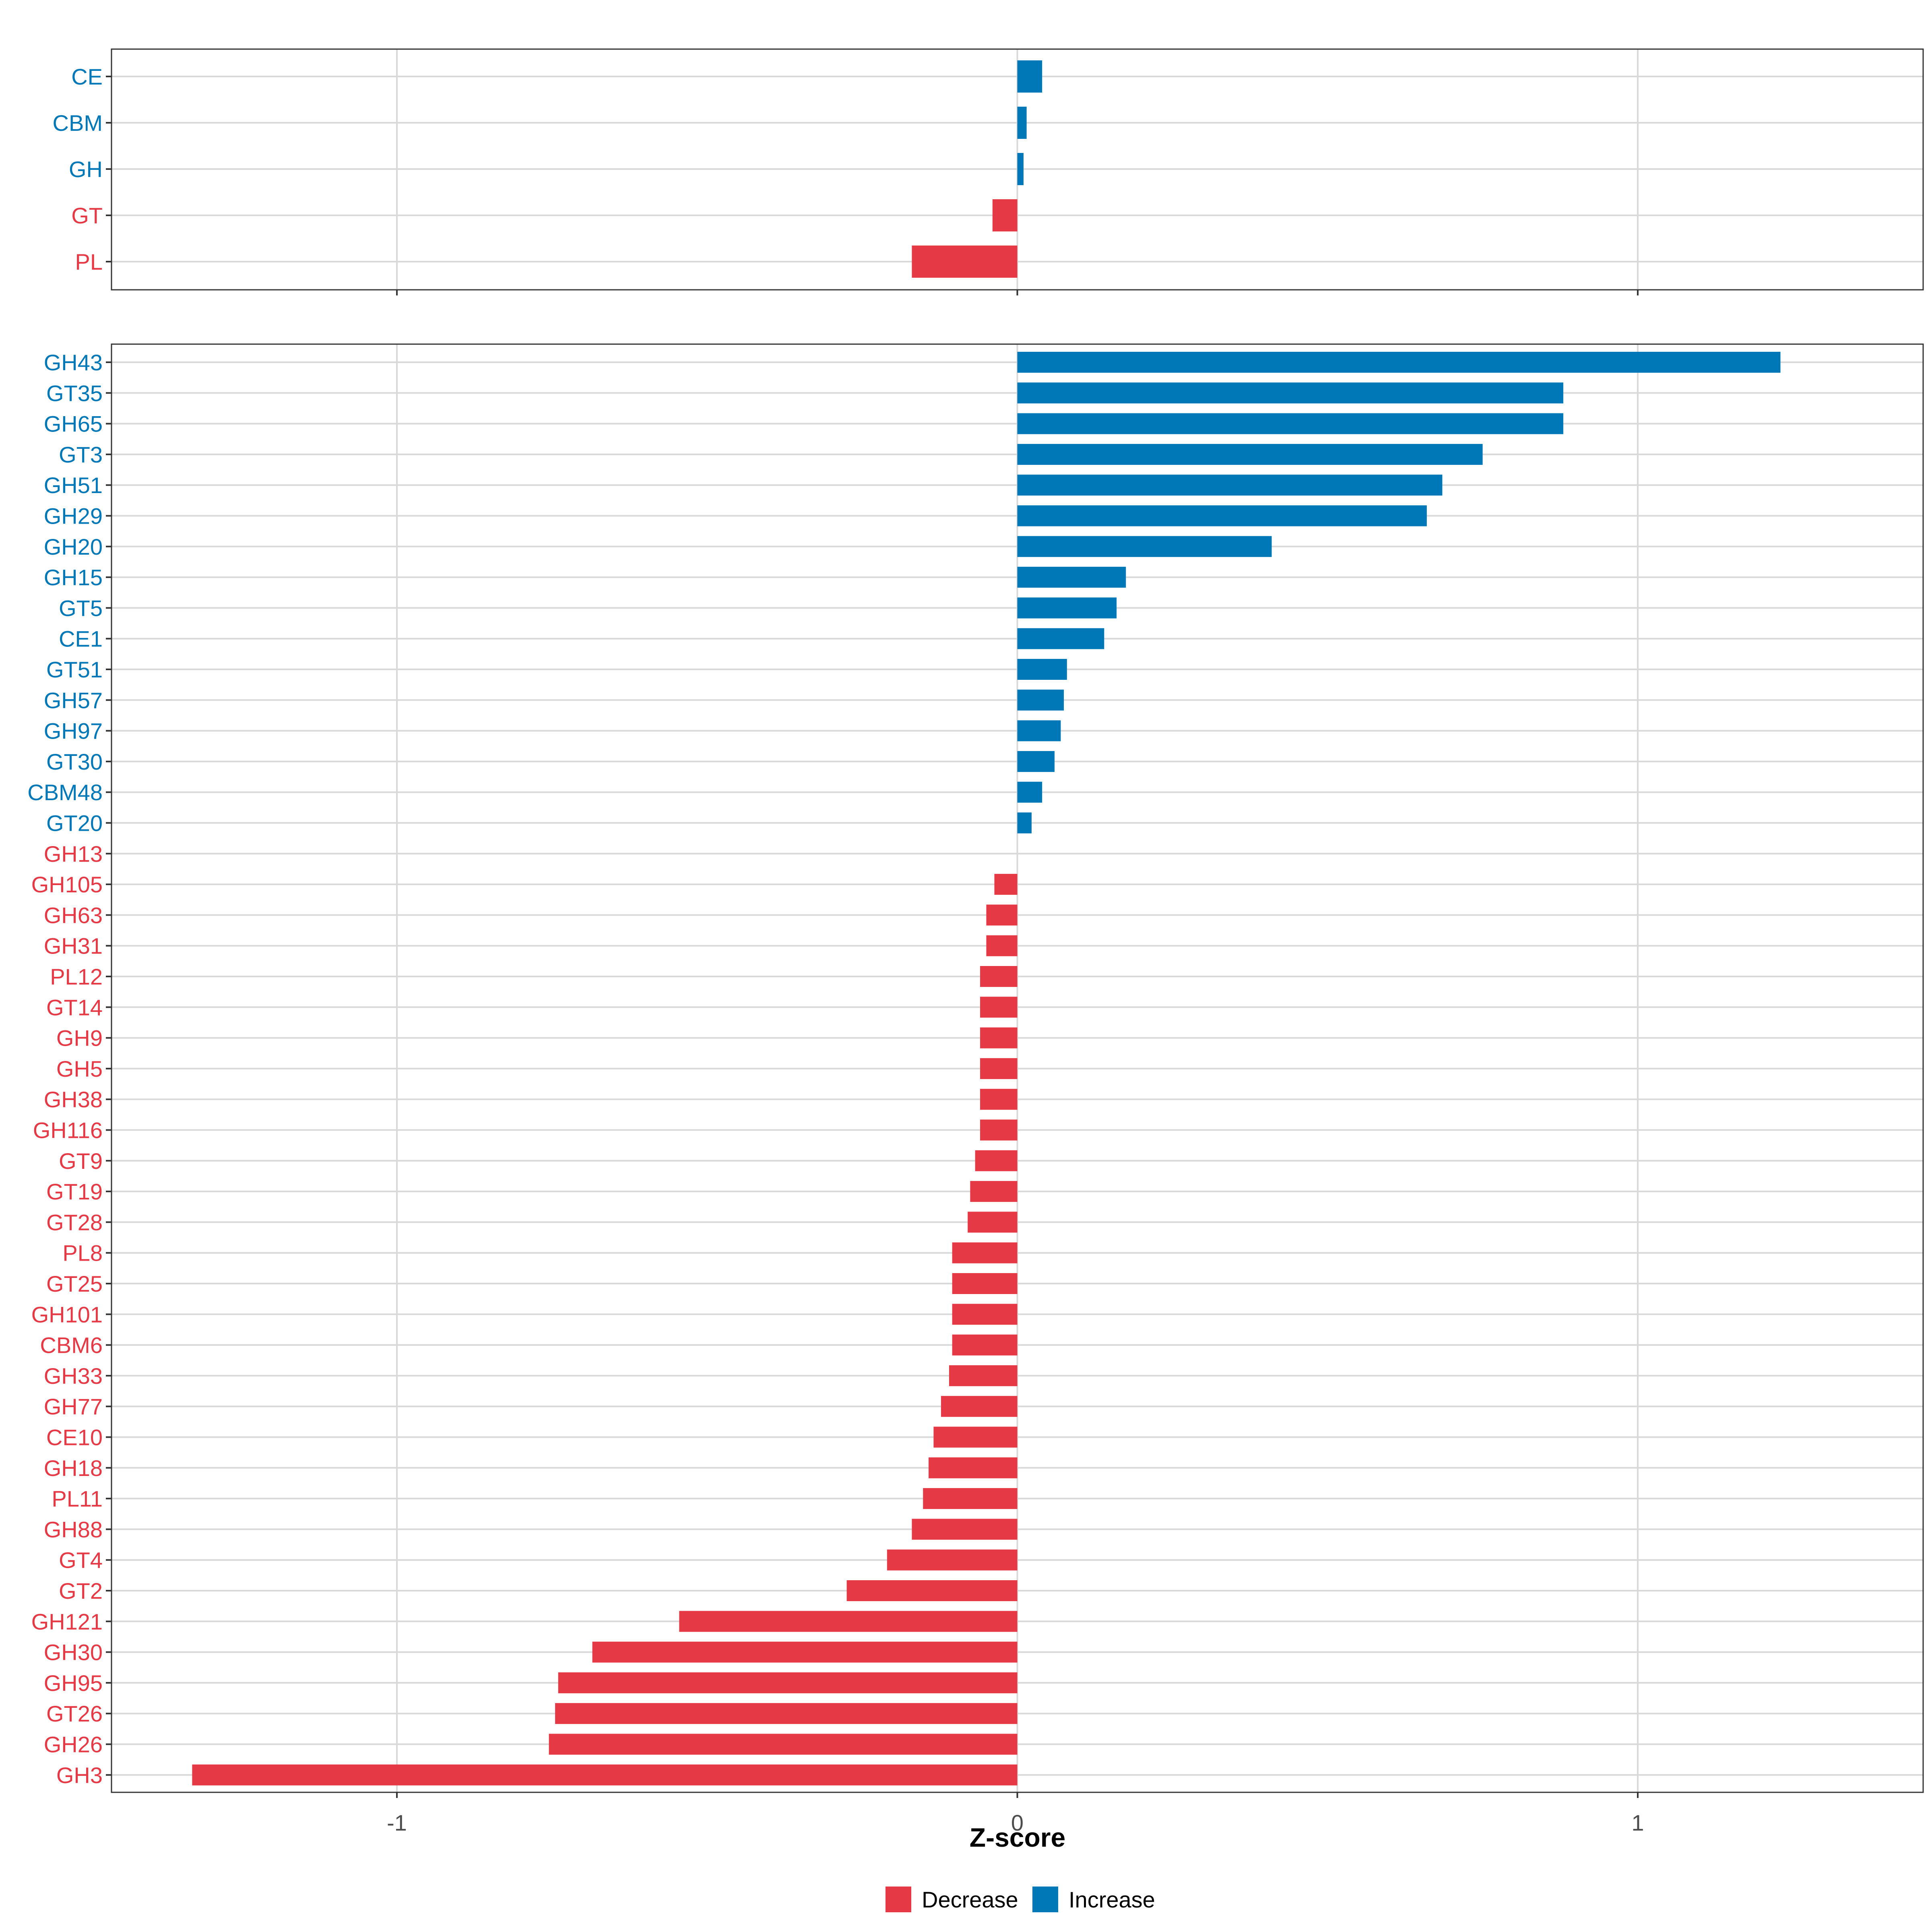 The image size is (1932, 1932). I want to click on y-label-pl8: PL8, so click(82, 1253).